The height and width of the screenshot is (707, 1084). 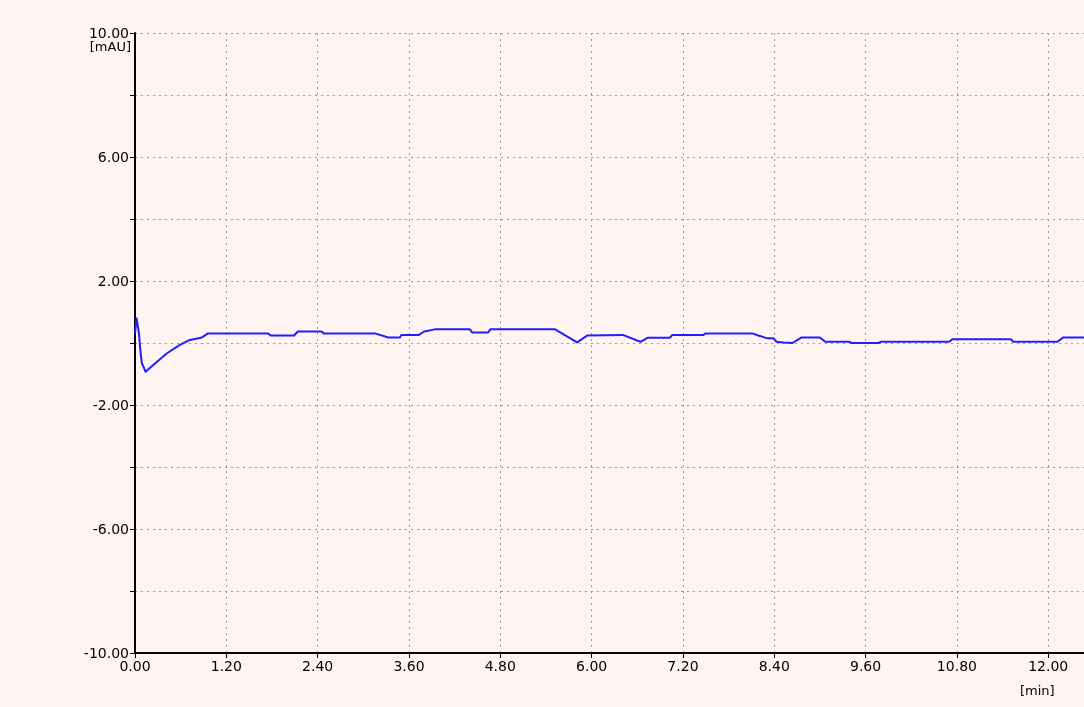 I want to click on x-tick-label: 8.40, so click(x=774, y=666).